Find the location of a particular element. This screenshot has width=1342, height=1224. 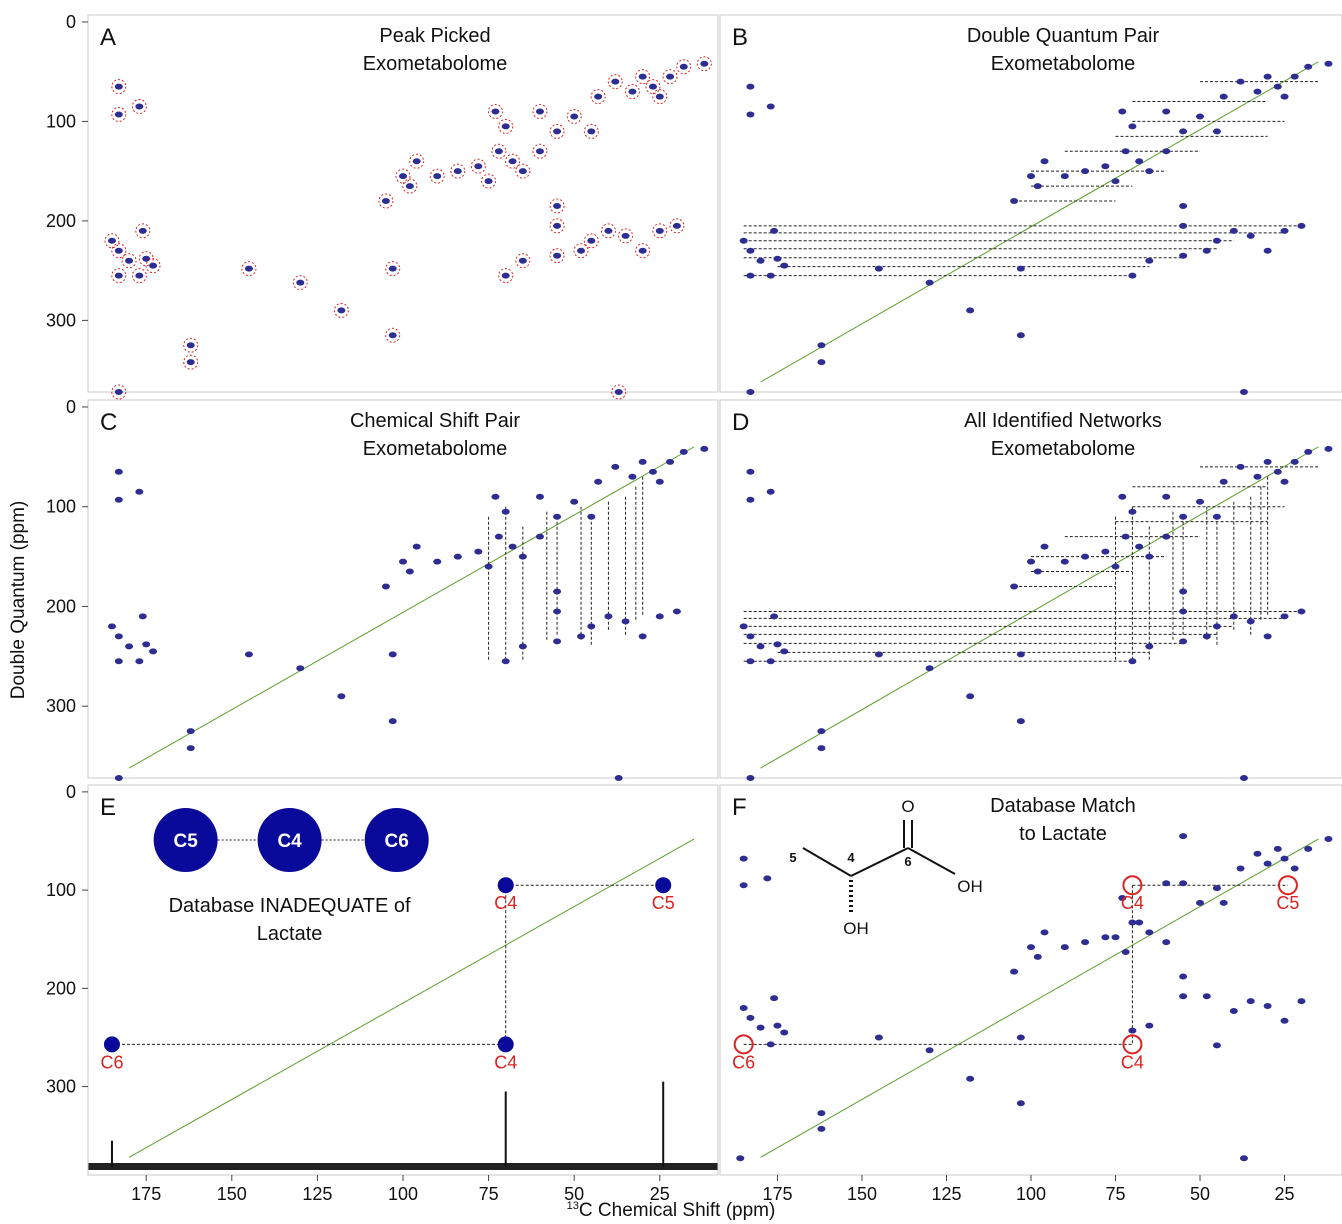

caption: Database INADEQUATE of is located at coordinates (290, 906).